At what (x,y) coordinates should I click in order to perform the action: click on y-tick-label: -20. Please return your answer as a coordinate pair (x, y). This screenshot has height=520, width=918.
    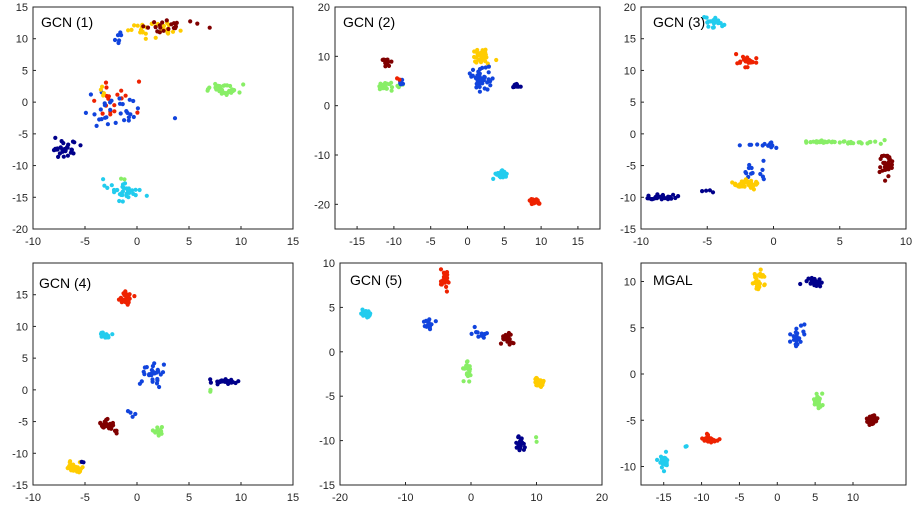
    Looking at the image, I should click on (20, 230).